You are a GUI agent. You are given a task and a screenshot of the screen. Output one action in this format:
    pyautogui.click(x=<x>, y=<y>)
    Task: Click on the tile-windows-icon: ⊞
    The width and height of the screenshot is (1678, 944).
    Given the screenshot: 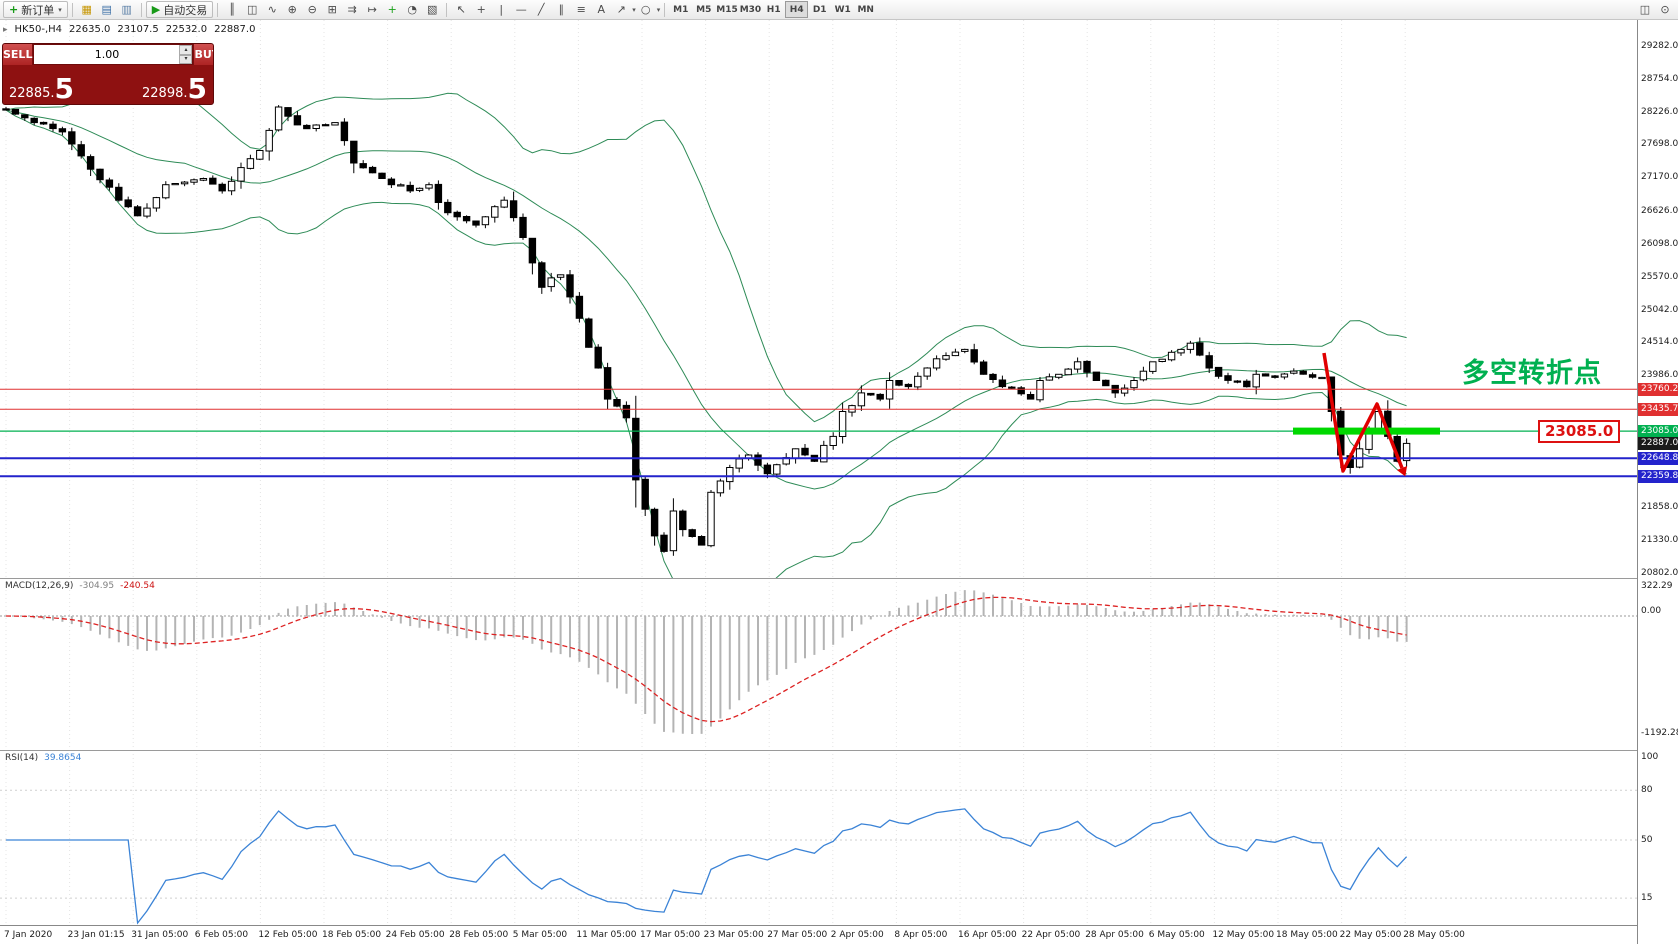 What is the action you would take?
    pyautogui.click(x=332, y=9)
    